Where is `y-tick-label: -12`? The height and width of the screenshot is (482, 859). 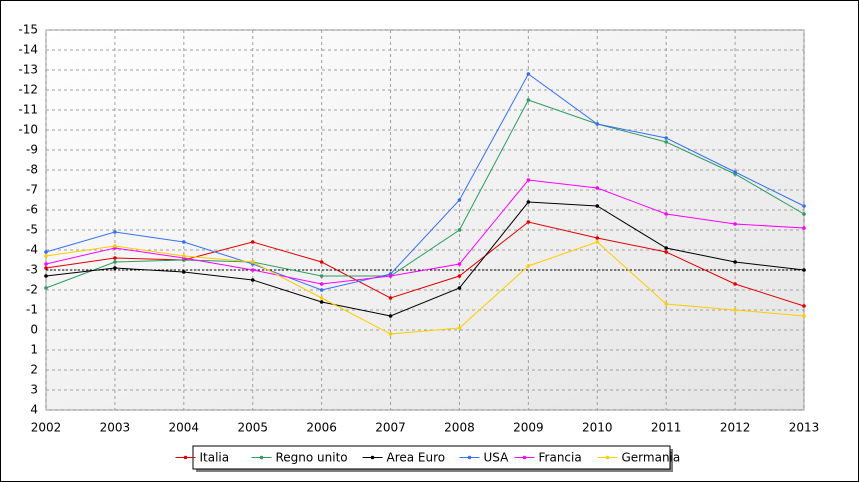
y-tick-label: -12 is located at coordinates (28, 90).